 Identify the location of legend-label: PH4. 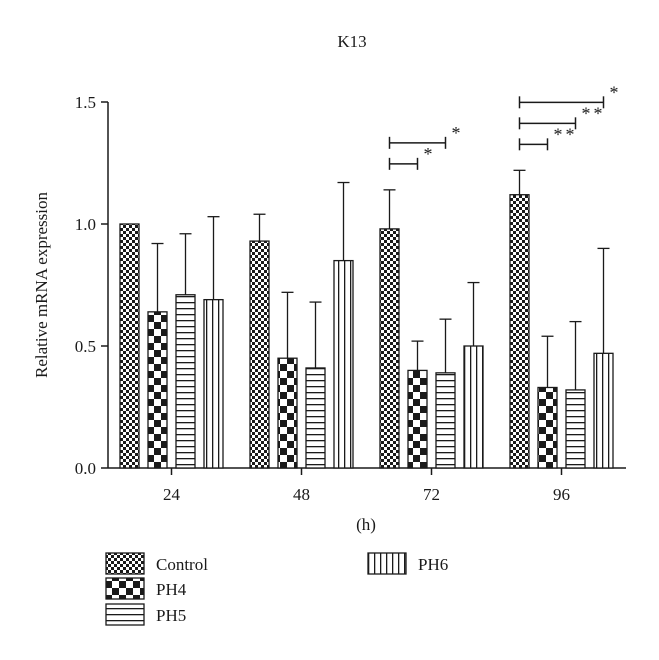
(171, 589).